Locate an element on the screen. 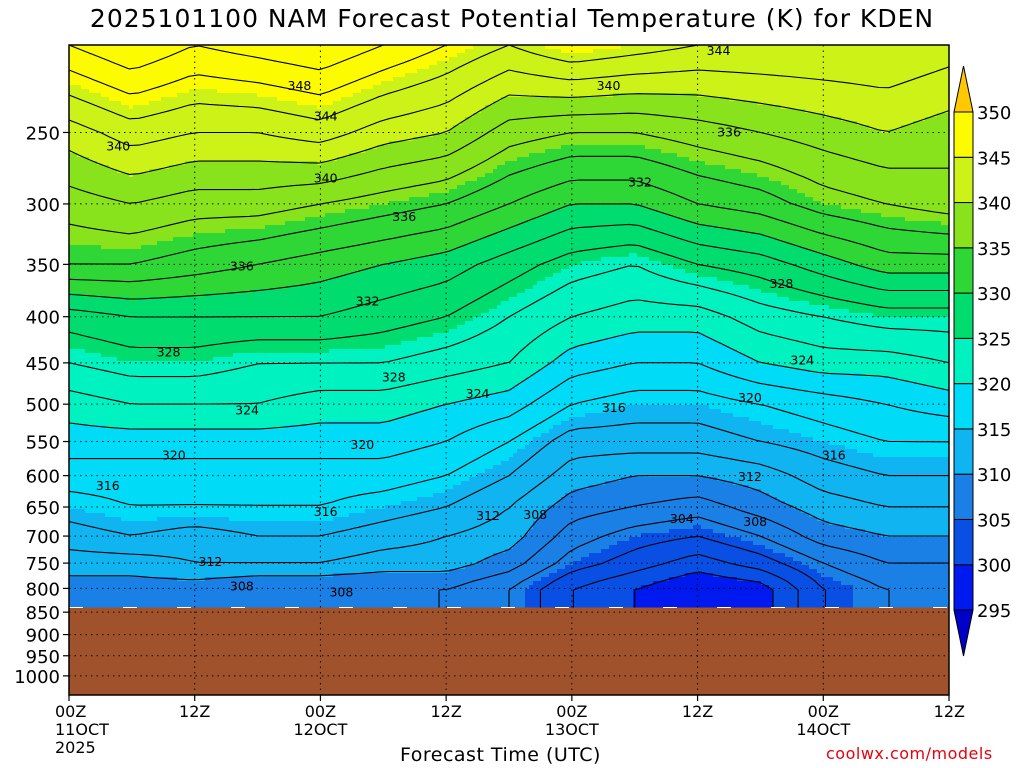 Image resolution: width=1024 pixels, height=768 pixels. y-tick-label: 300 is located at coordinates (43, 205).